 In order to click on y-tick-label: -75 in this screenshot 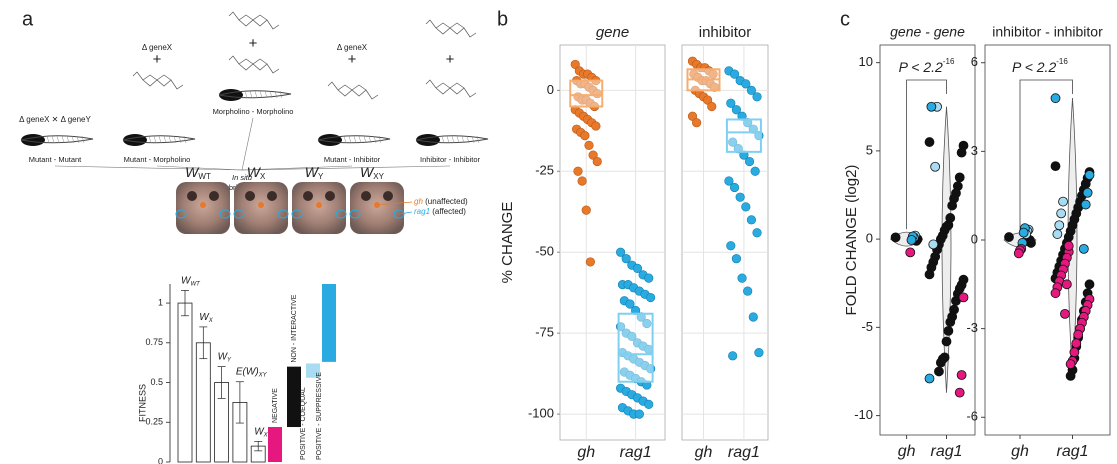, I will do `click(544, 332)`.